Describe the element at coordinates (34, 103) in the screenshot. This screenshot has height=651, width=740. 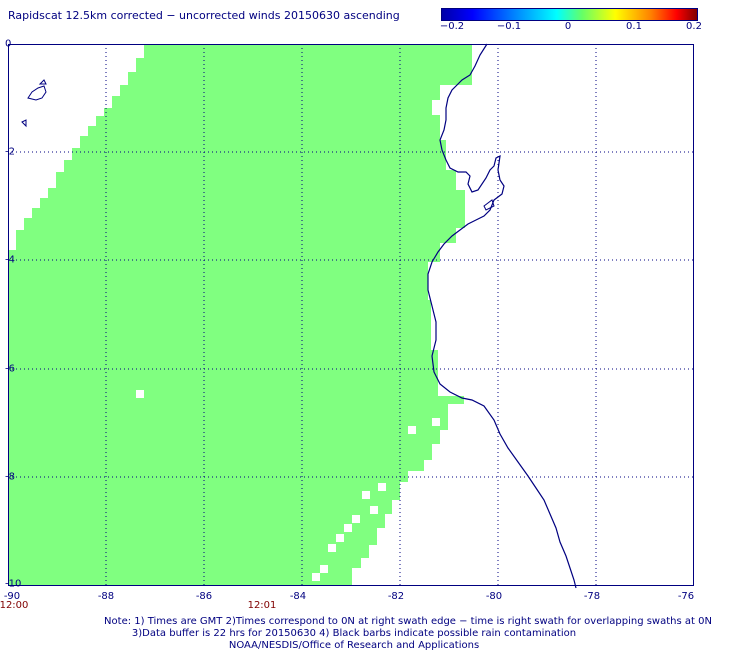
I see `galapagos-islands` at that location.